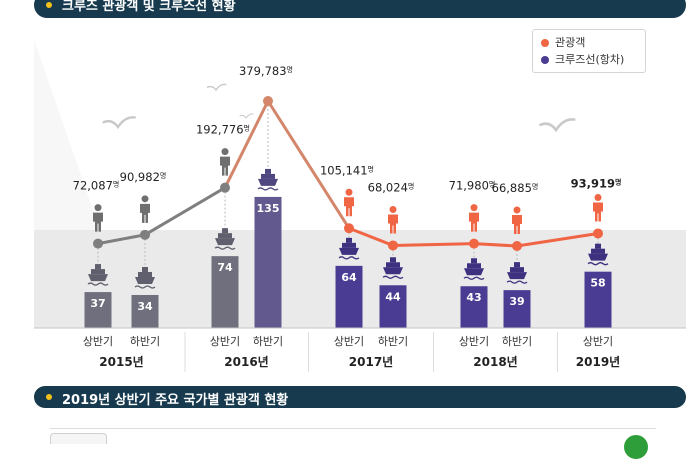 This screenshot has height=459, width=700. I want to click on tourist-value-label: 379,783명, so click(266, 71).